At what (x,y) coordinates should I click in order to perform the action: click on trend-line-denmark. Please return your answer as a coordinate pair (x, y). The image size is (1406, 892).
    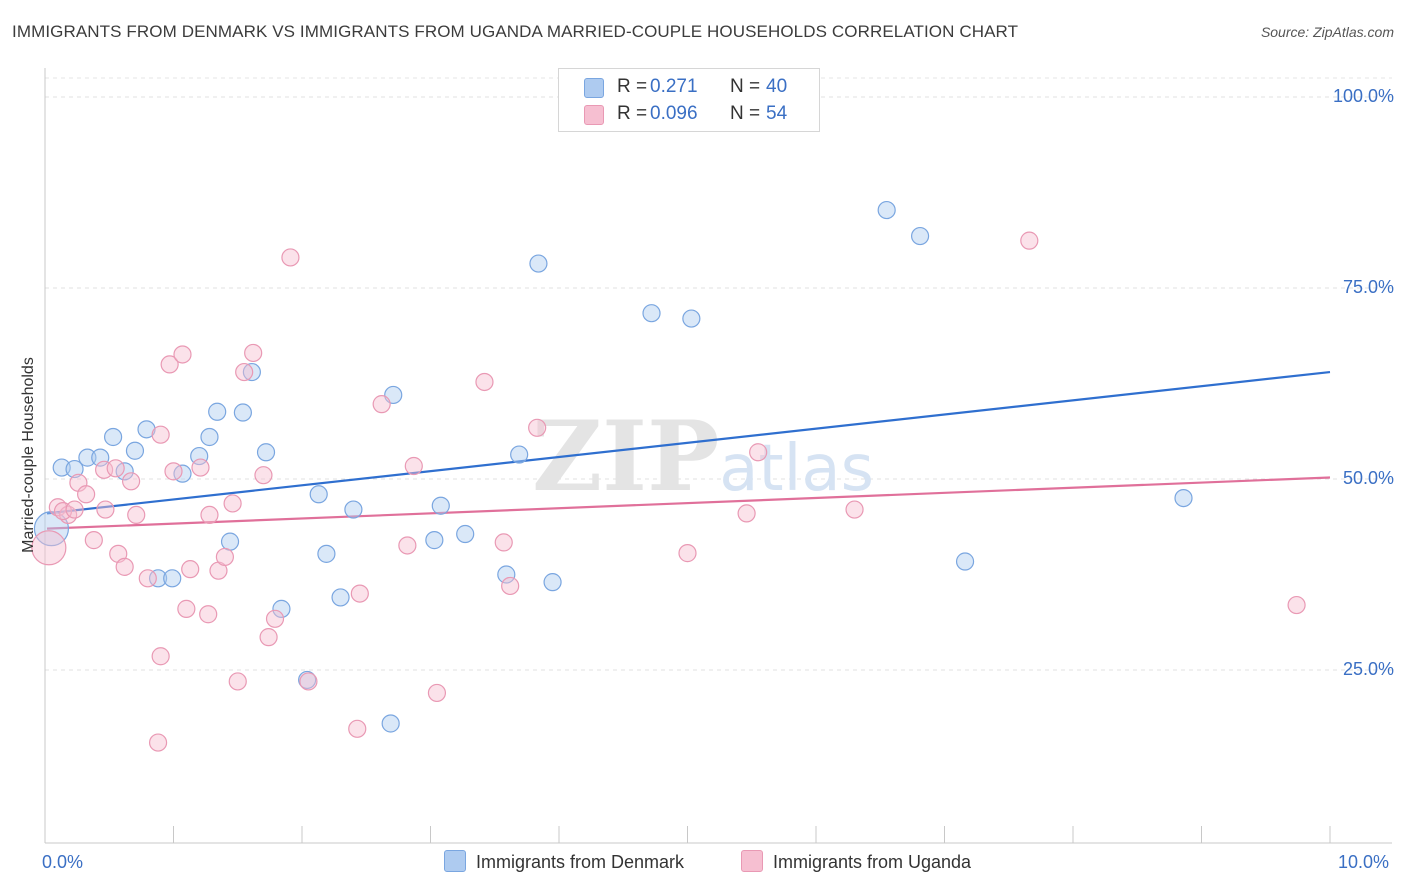
    Looking at the image, I should click on (688, 442).